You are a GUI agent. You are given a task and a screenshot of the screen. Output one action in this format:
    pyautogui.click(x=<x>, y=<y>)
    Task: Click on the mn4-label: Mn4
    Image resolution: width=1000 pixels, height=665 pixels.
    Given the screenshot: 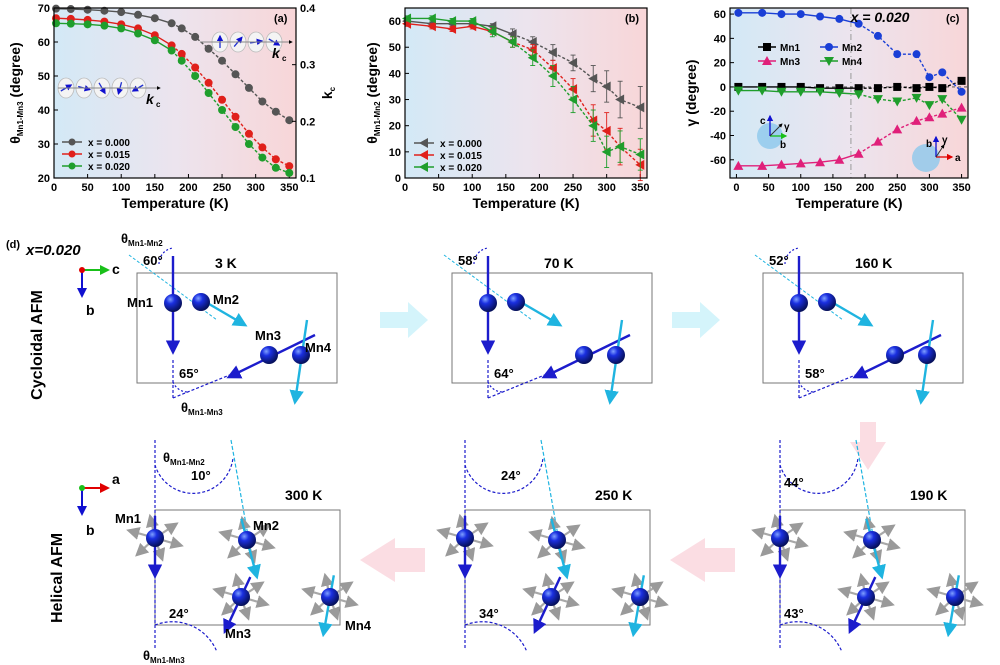 What is the action you would take?
    pyautogui.click(x=318, y=347)
    